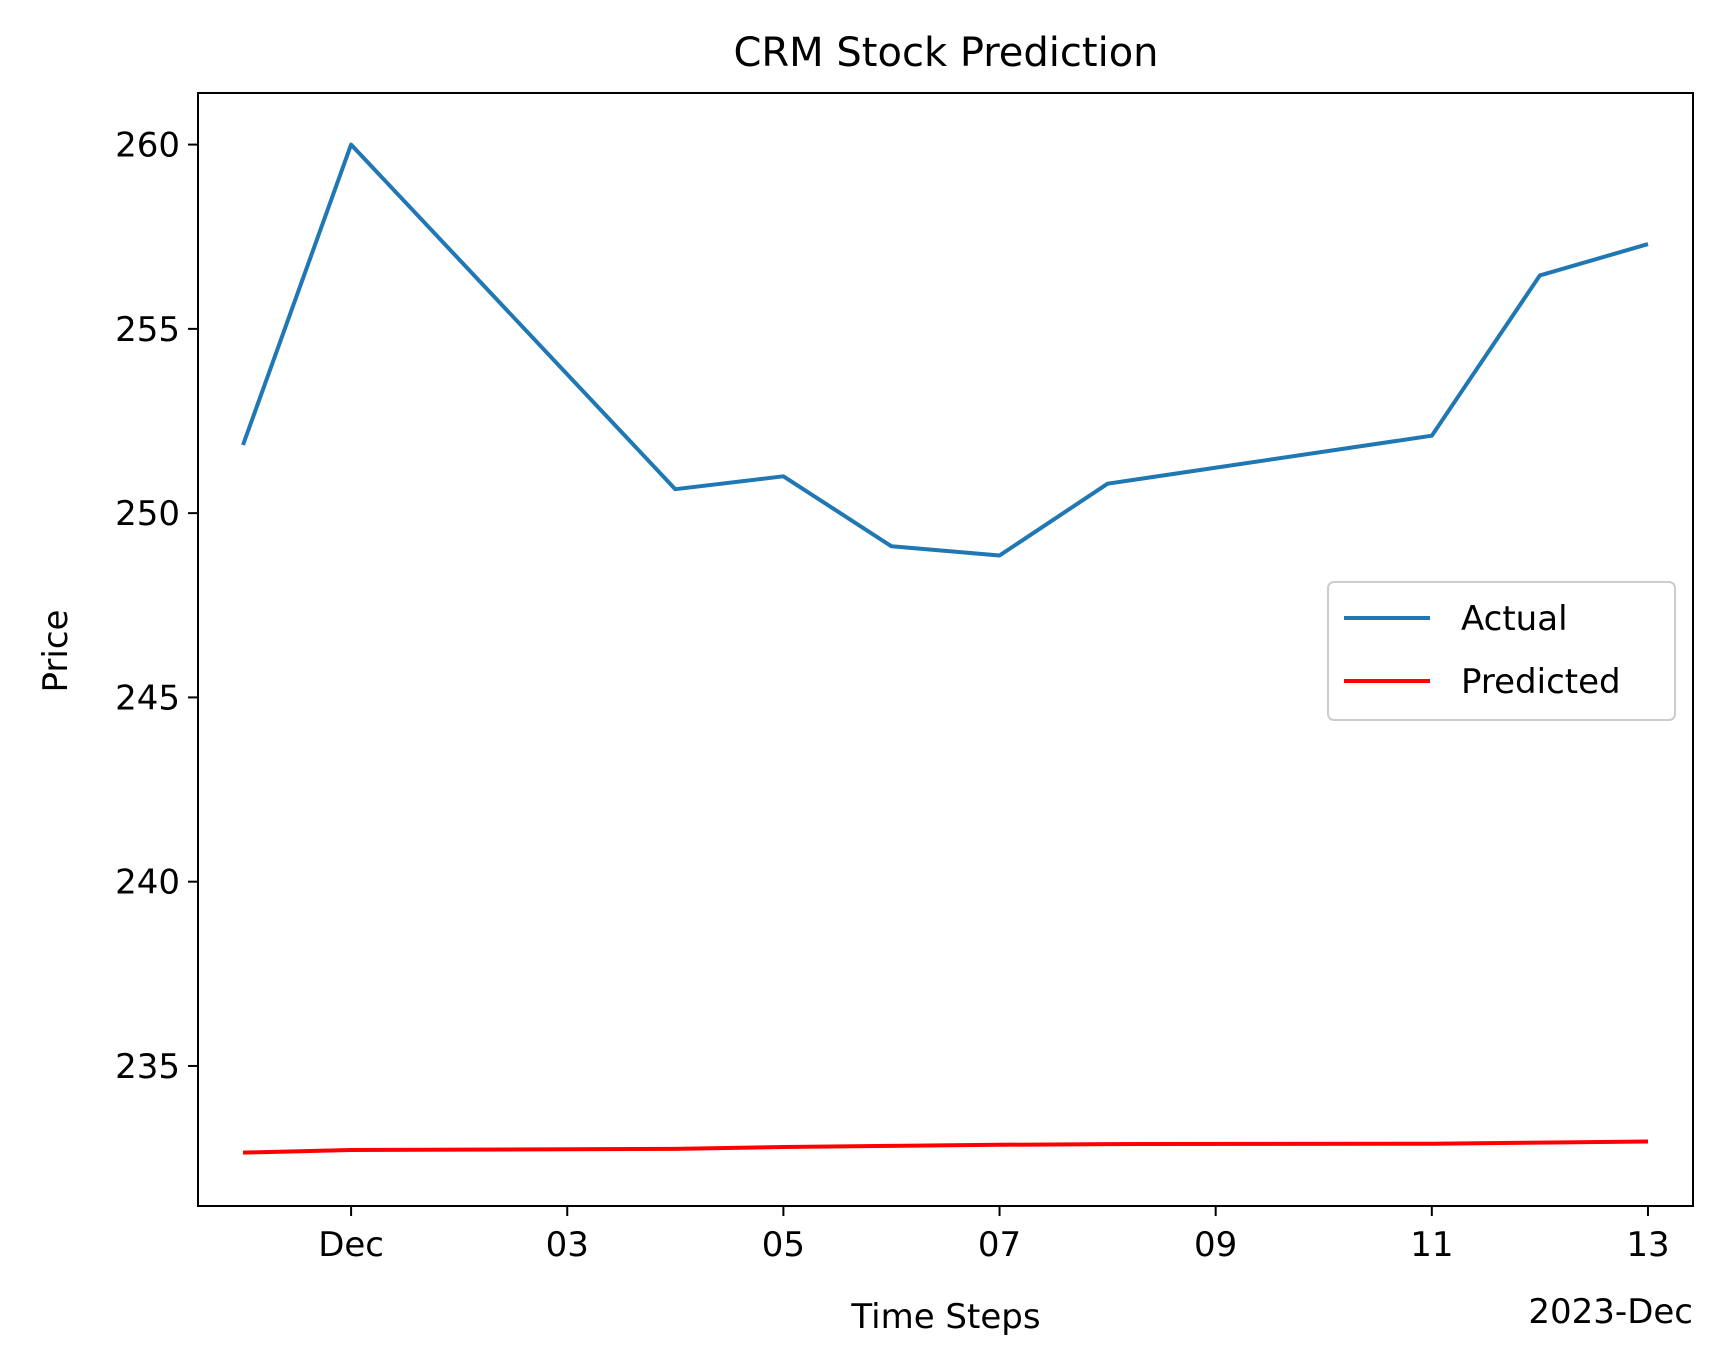 This screenshot has height=1361, width=1715. I want to click on x-tick-label: 05, so click(783, 1245).